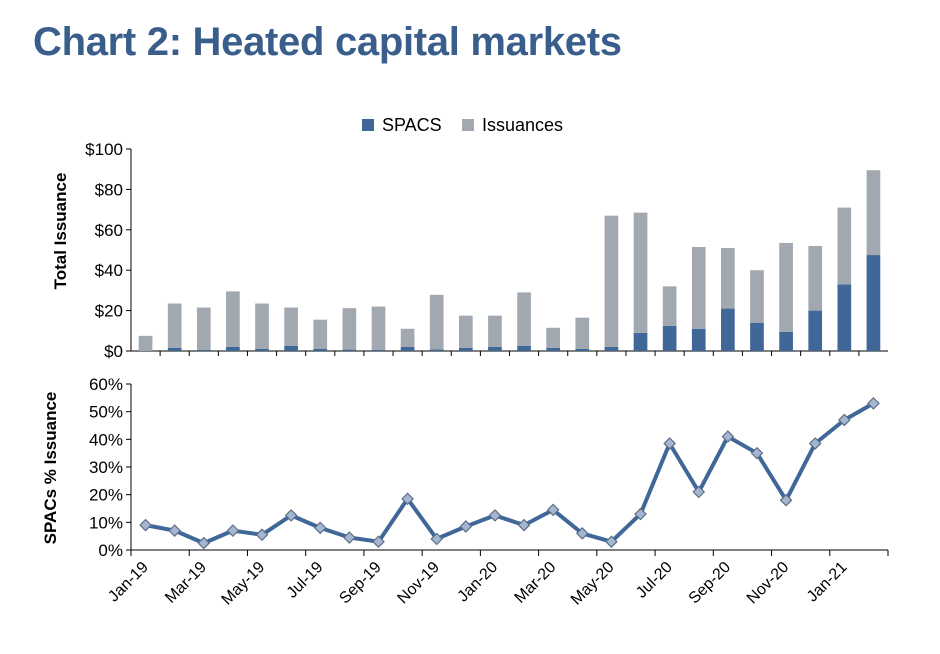  I want to click on bottom-x-tick-label: May-20, so click(593, 584).